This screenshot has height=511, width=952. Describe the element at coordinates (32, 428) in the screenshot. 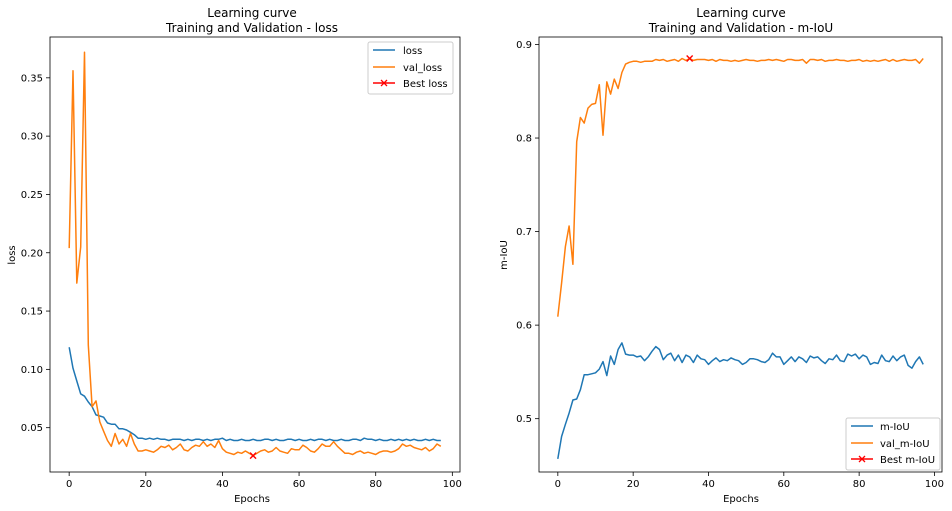

I see `loss-ytick-label: 0.05` at that location.